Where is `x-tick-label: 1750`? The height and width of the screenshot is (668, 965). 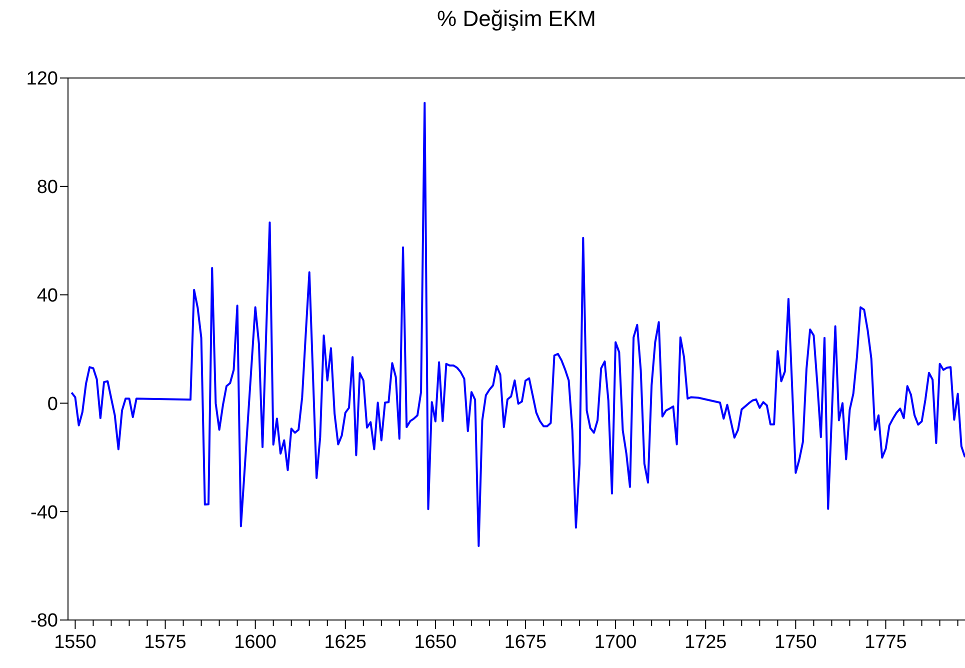
x-tick-label: 1750 is located at coordinates (795, 642).